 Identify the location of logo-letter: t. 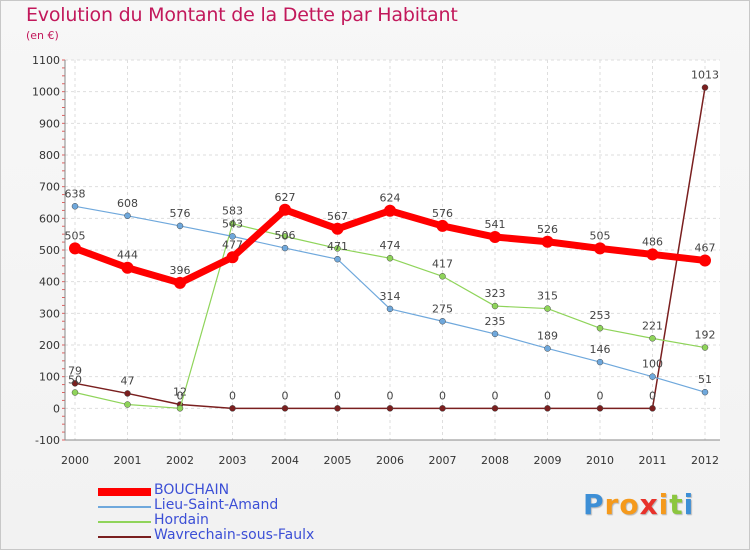
(676, 504).